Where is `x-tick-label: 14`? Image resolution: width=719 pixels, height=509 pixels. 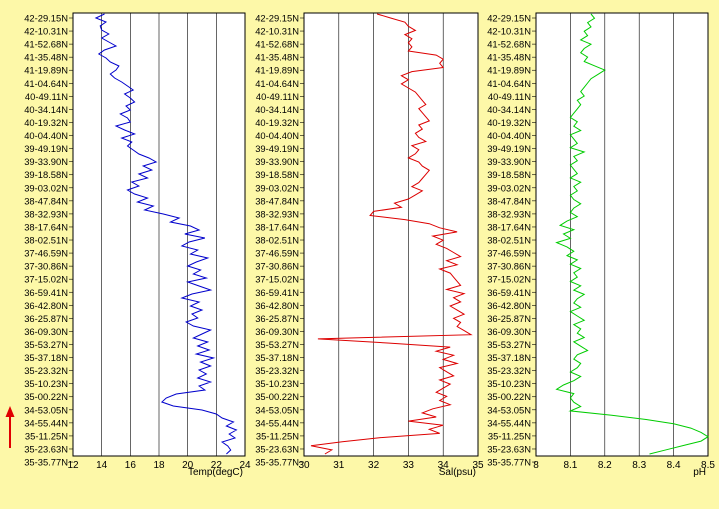 x-tick-label: 14 is located at coordinates (102, 465).